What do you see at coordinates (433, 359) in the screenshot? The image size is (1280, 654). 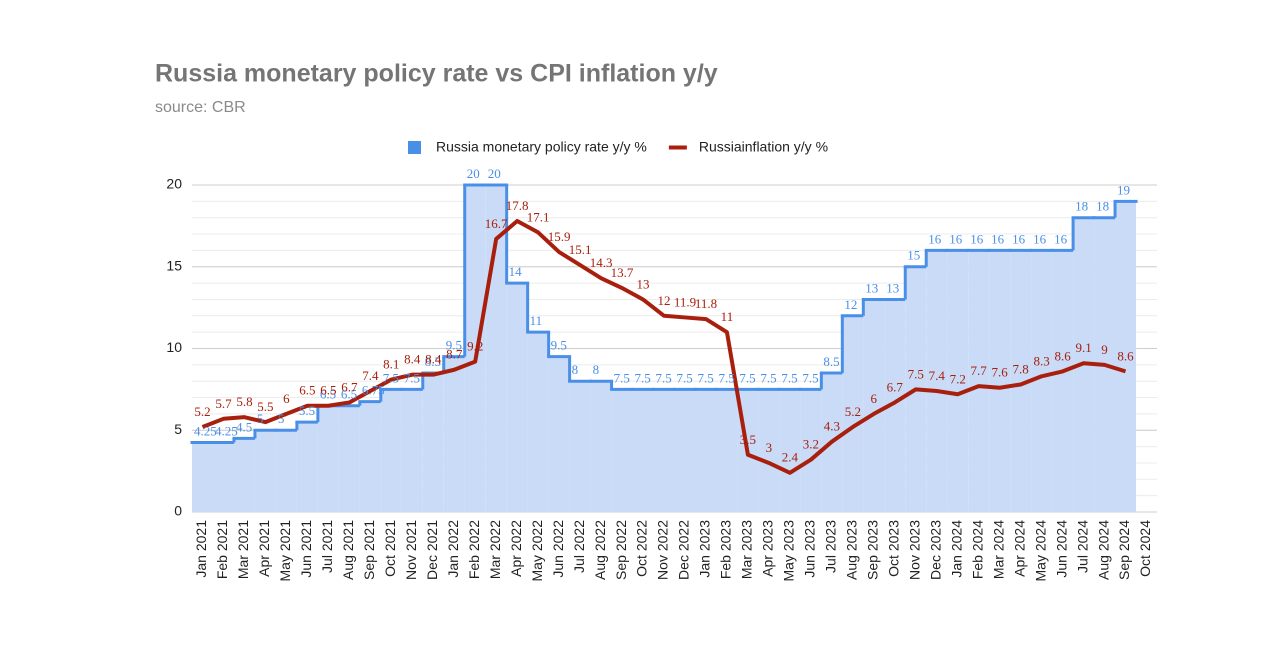 I see `inflation-value-label: 8.4` at bounding box center [433, 359].